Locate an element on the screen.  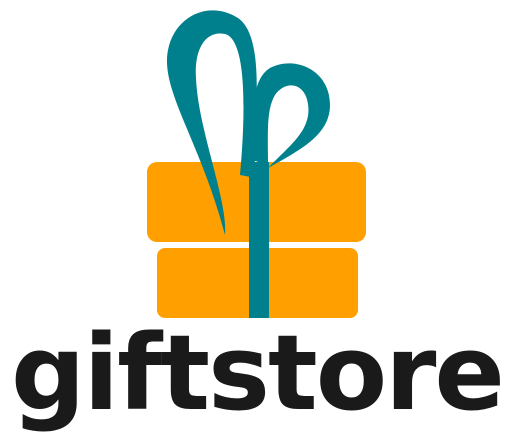
ribbon-loop-left is located at coordinates (211, 123).